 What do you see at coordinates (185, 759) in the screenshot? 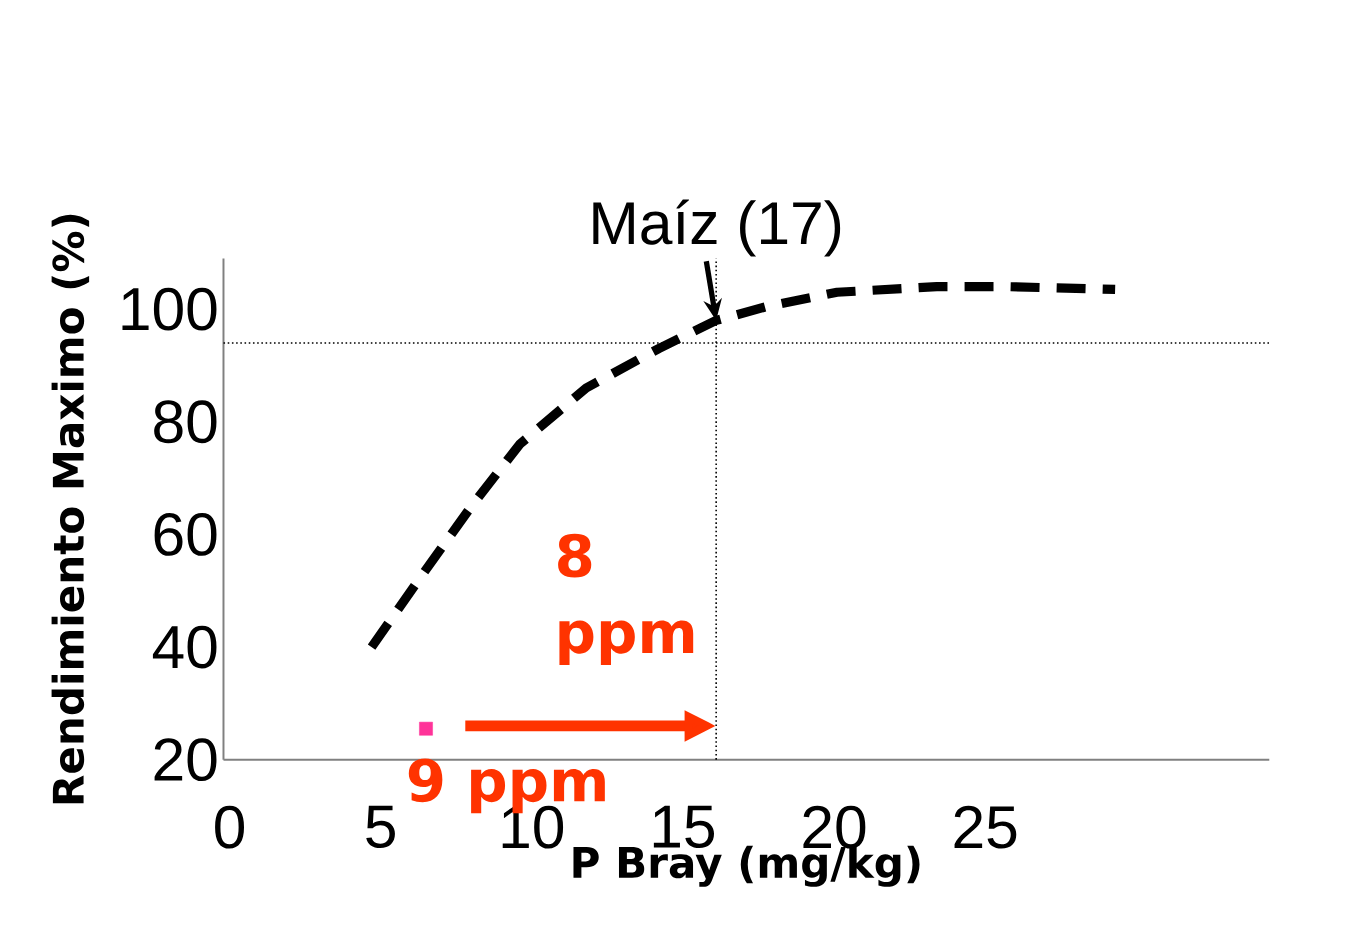
I see `y-tick-label: 20` at bounding box center [185, 759].